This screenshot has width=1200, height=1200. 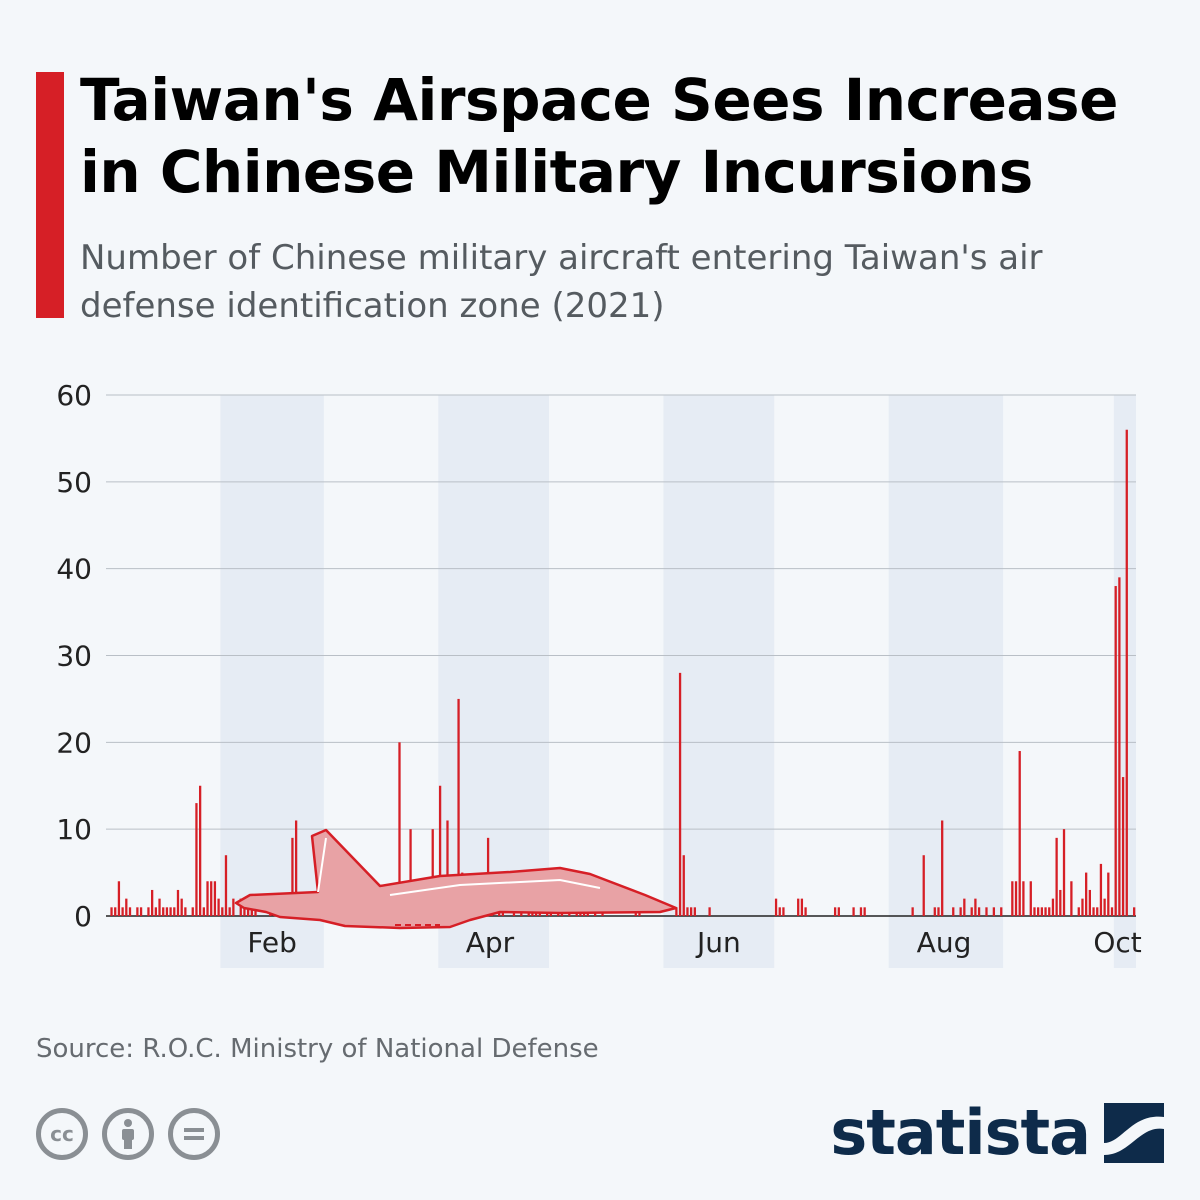 I want to click on license-icons: cc, so click(x=128, y=1134).